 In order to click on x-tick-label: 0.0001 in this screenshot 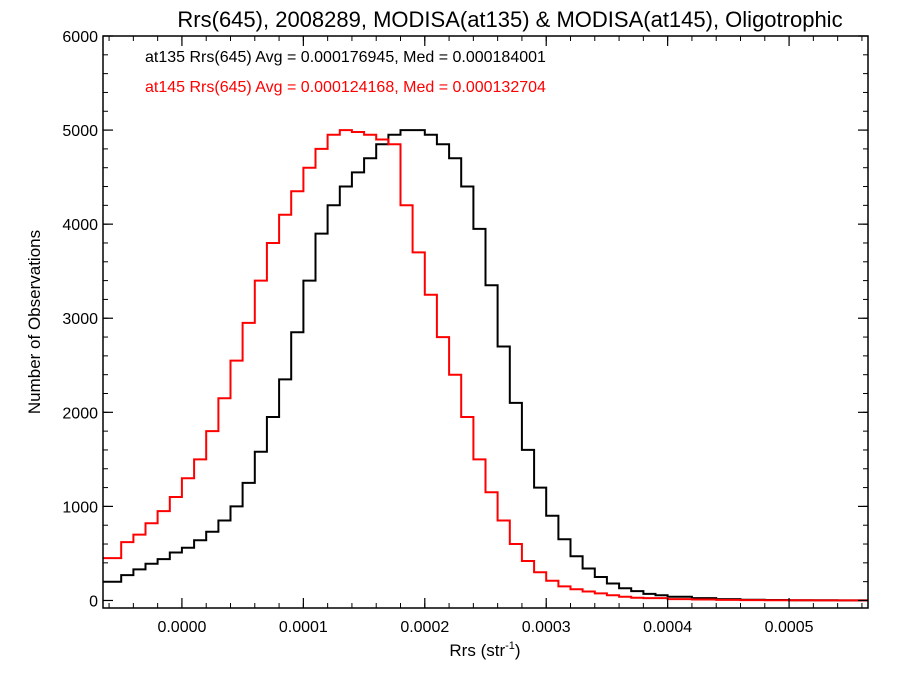, I will do `click(303, 627)`.